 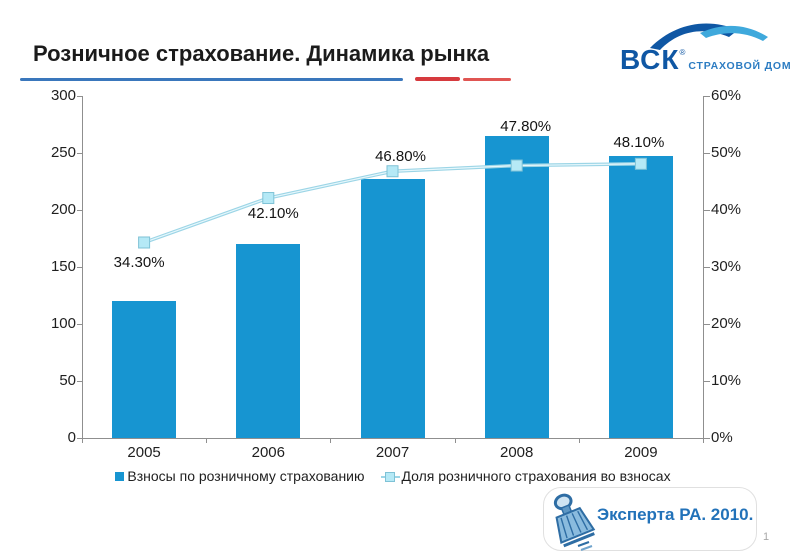 What do you see at coordinates (574, 522) in the screenshot?
I see `stamp-icon` at bounding box center [574, 522].